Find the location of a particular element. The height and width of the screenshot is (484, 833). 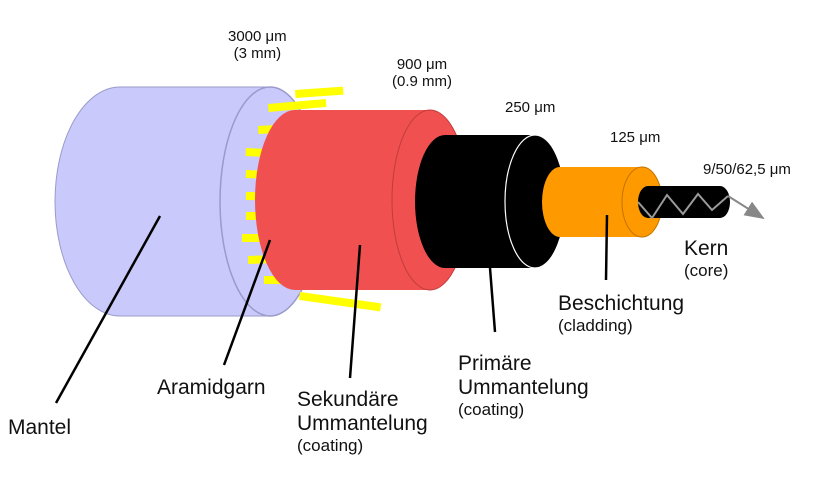

label-core-line1: Kern is located at coordinates (706, 248).